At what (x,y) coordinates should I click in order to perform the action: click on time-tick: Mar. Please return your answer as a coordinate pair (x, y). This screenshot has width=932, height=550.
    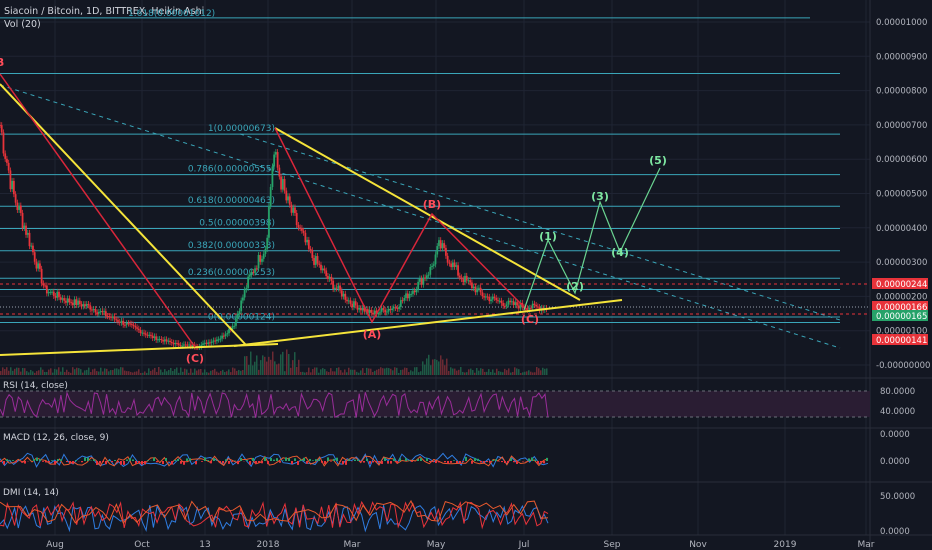
    Looking at the image, I should click on (352, 545).